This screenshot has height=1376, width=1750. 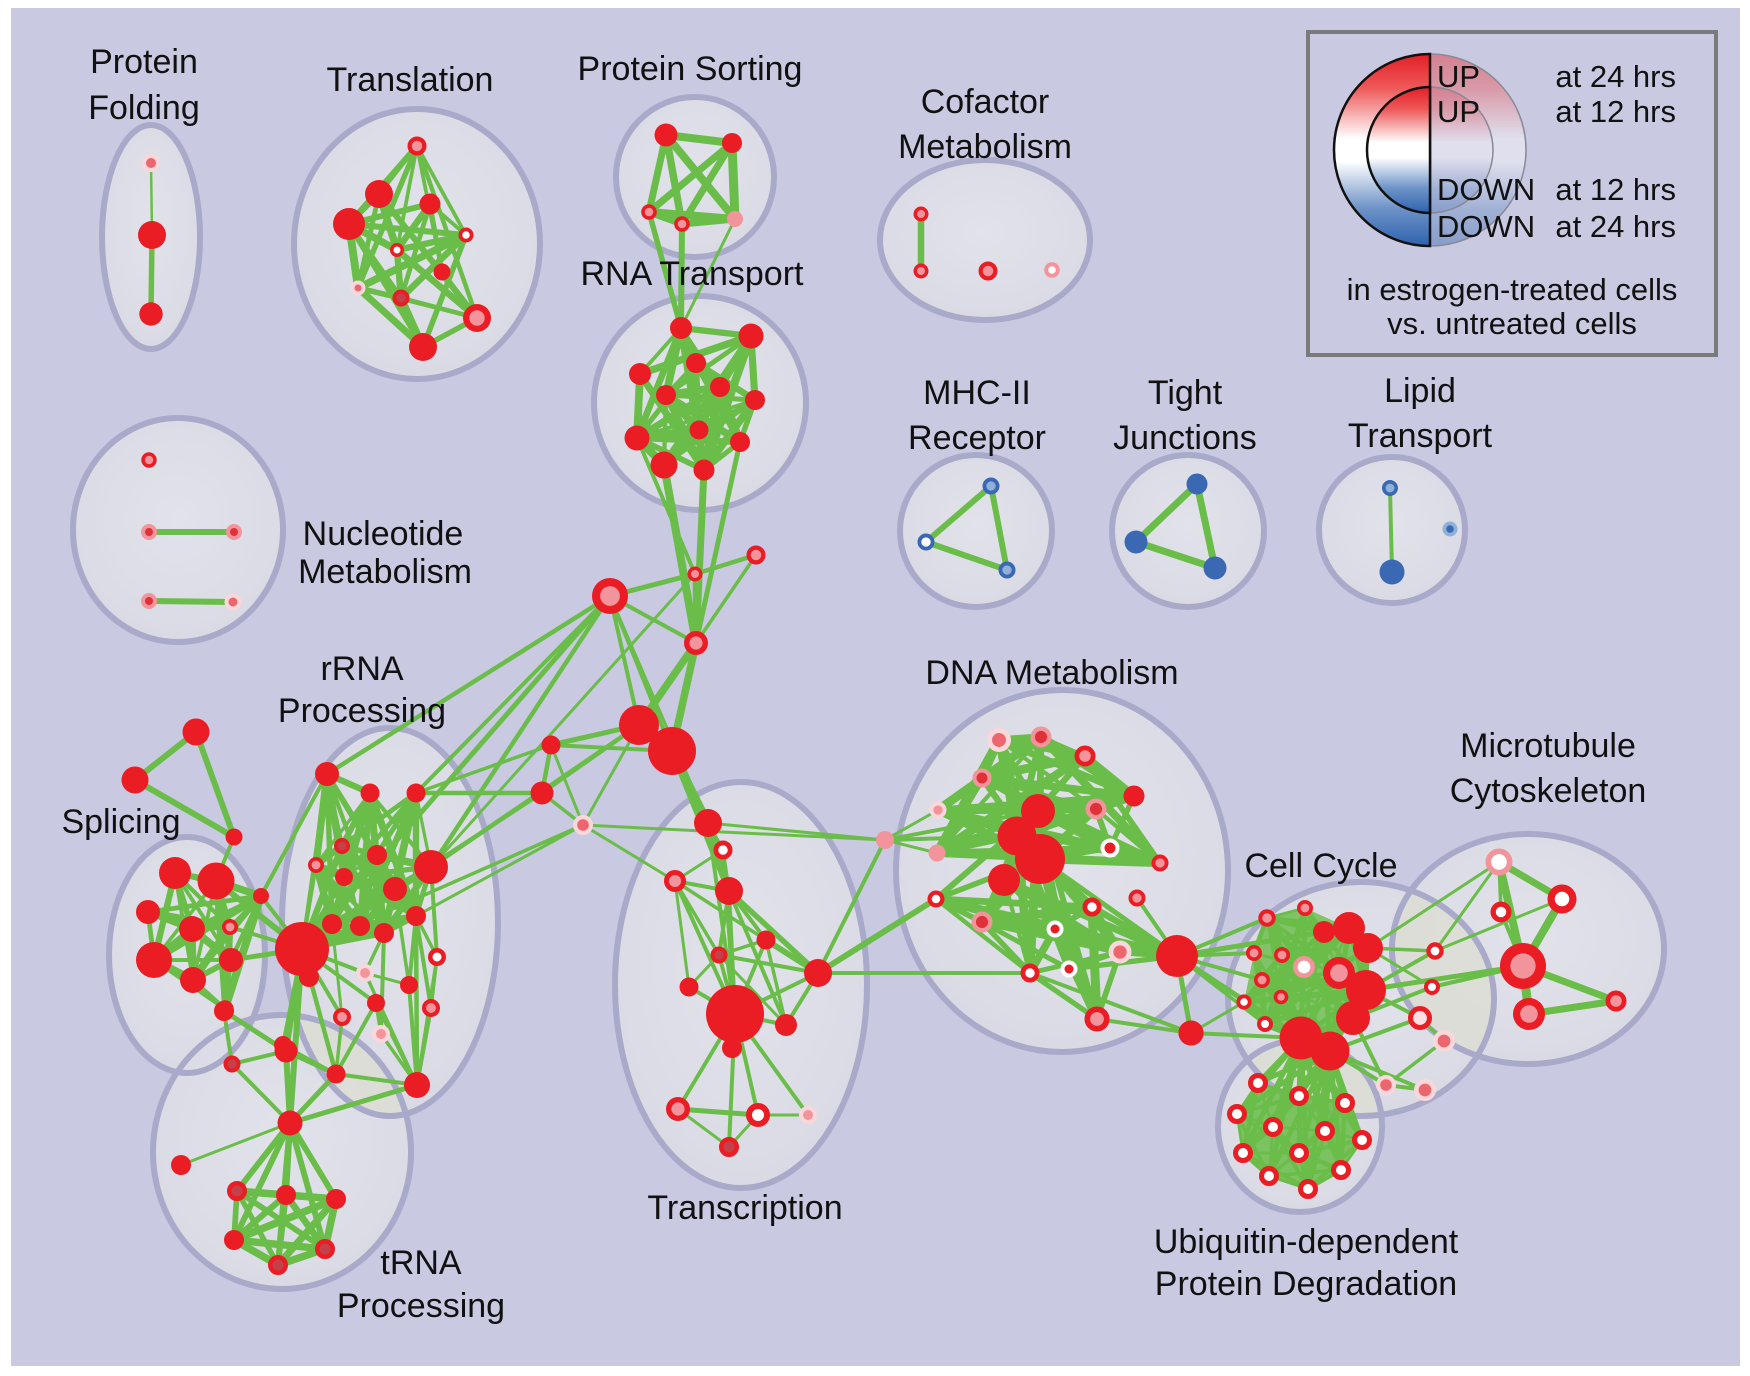 I want to click on svg-text: MHC-II, so click(x=977, y=393).